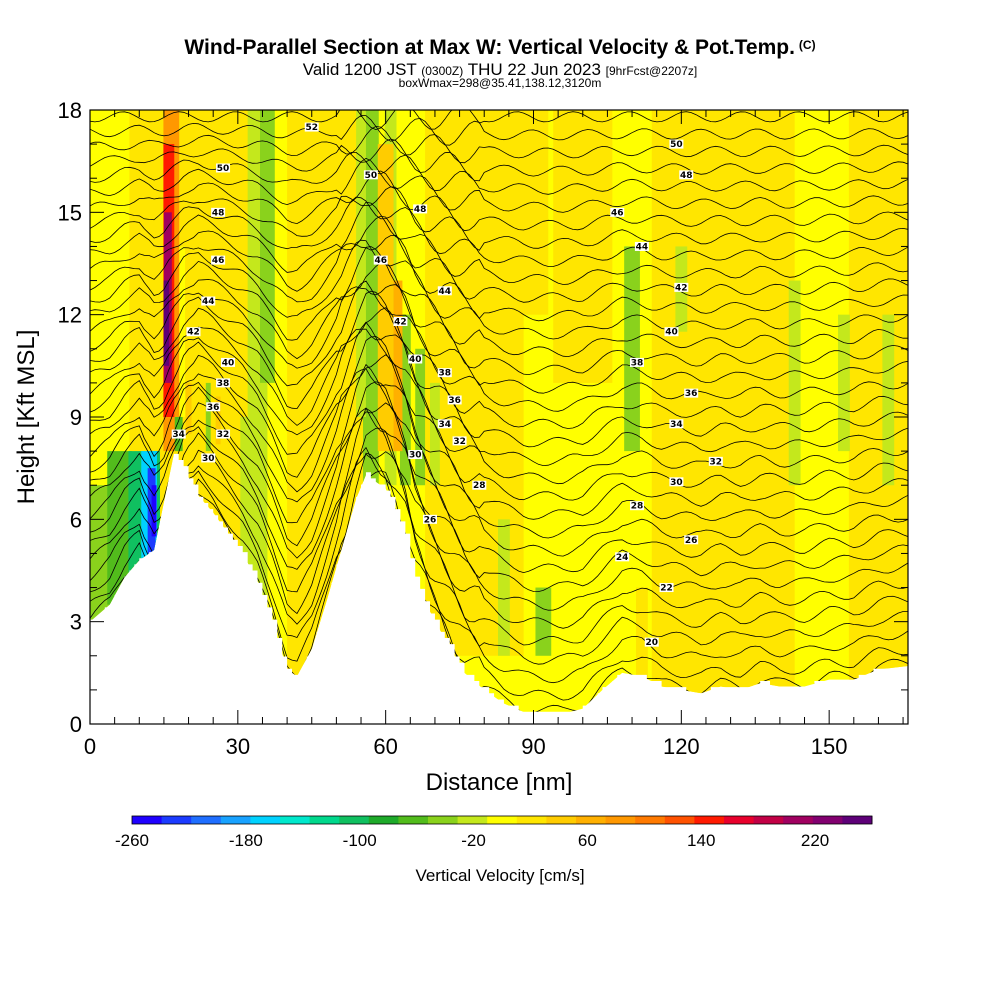 The height and width of the screenshot is (1000, 1000). I want to click on contour-label-text: 46, so click(380, 261).